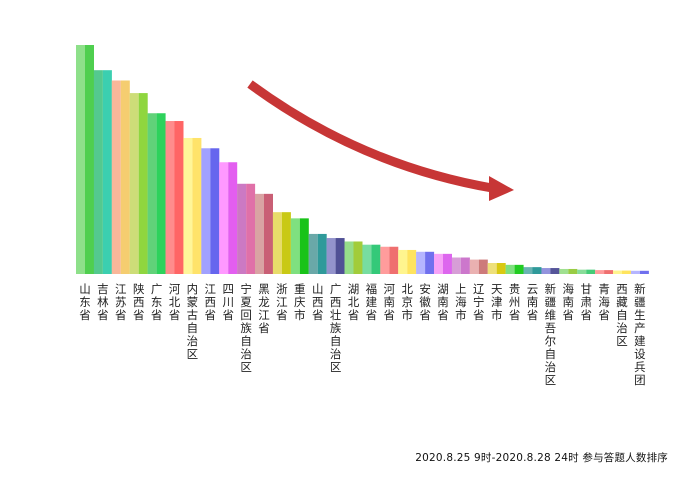 The width and height of the screenshot is (700, 485). I want to click on bar-8-right, so click(215, 211).